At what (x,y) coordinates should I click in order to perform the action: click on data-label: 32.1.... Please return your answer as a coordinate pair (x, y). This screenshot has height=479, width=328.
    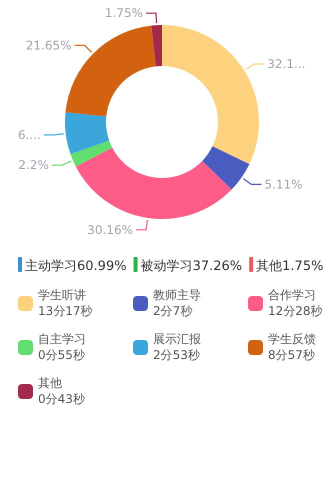
    Looking at the image, I should click on (286, 64).